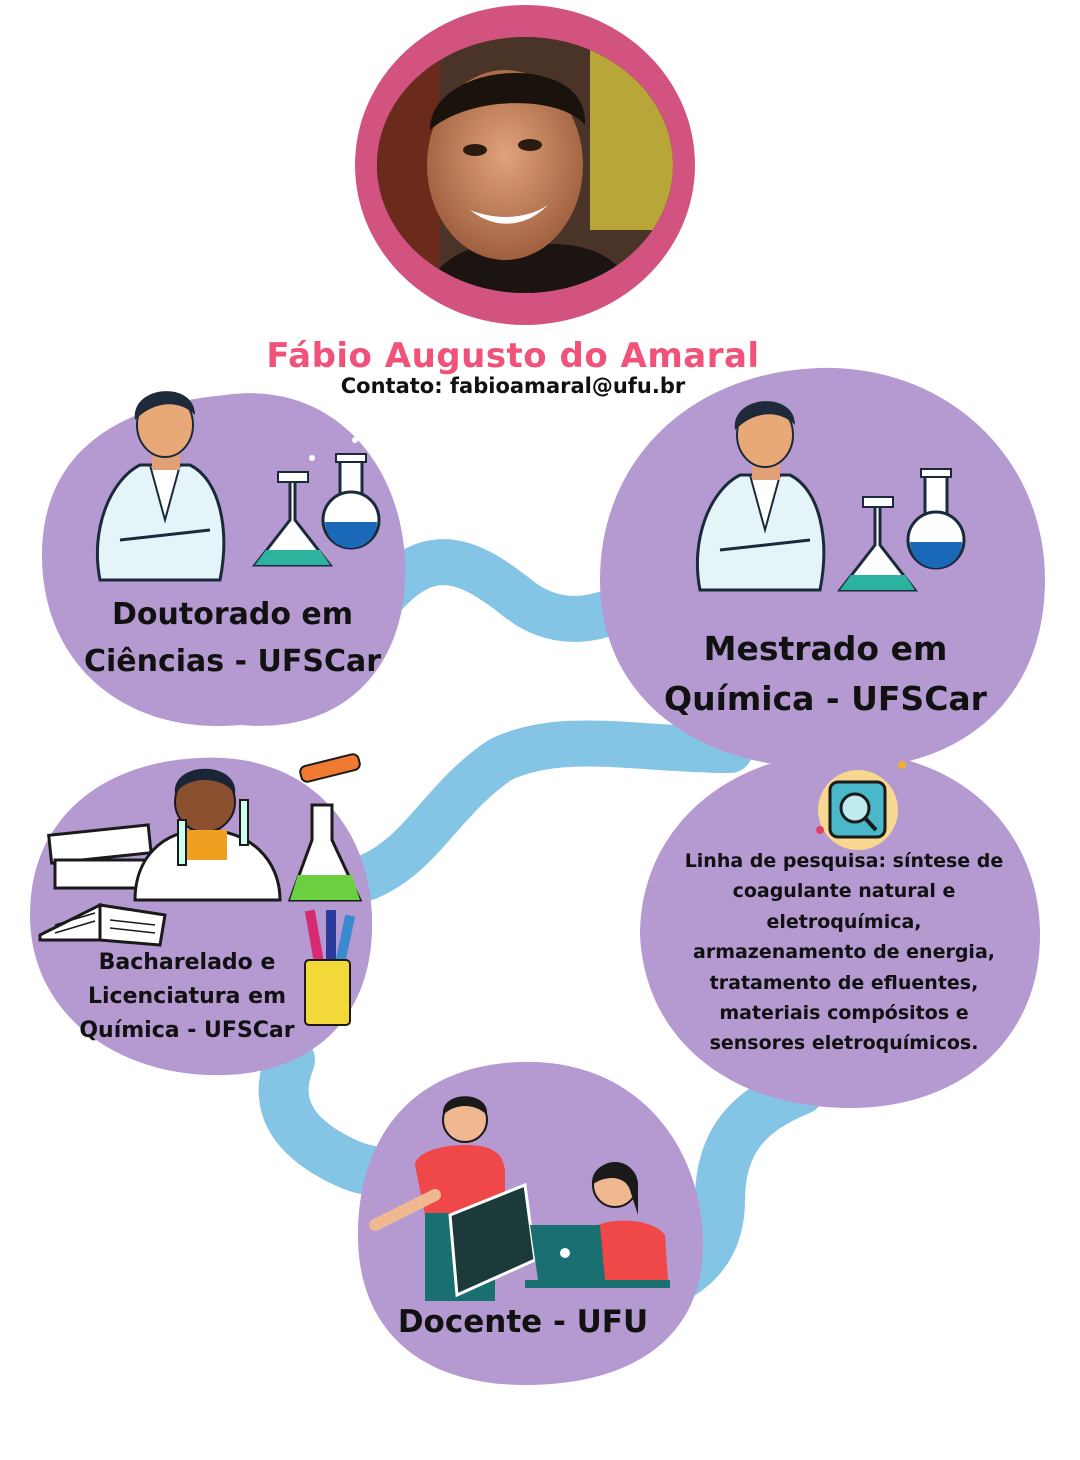  I want to click on pesquisa-line-6: materiais compósitos e, so click(844, 1012).